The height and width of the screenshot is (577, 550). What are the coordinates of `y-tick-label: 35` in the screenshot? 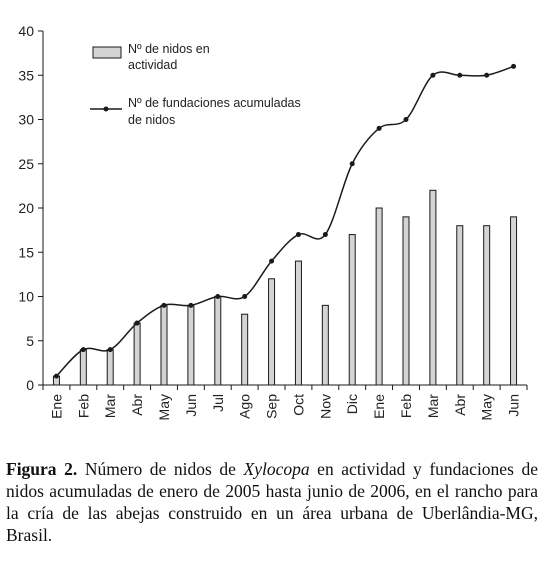 It's located at (26, 75).